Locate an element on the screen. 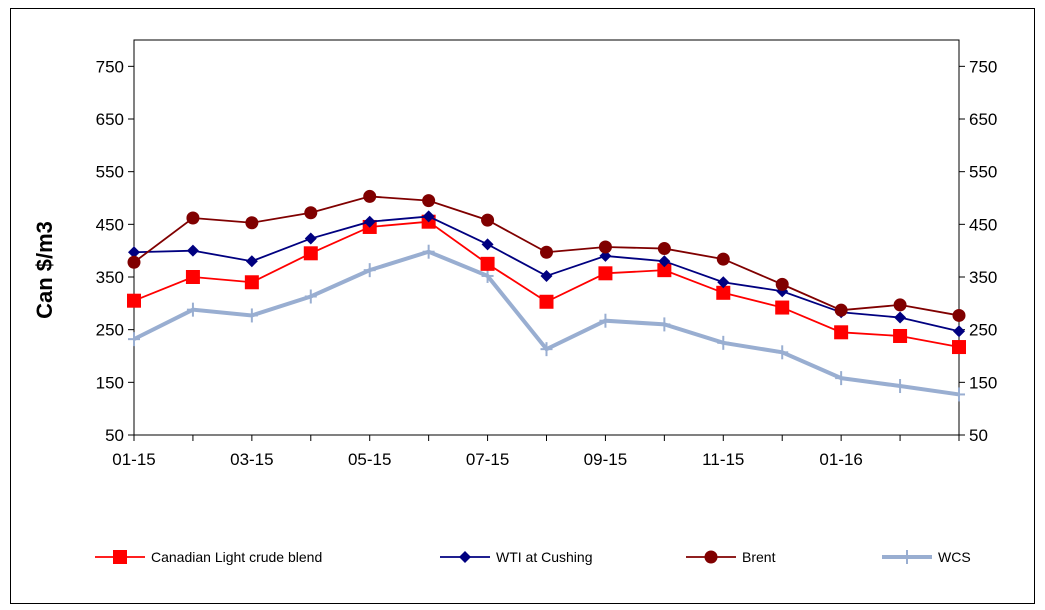 The image size is (1045, 610). right-y-tick-label: 50 is located at coordinates (978, 435).